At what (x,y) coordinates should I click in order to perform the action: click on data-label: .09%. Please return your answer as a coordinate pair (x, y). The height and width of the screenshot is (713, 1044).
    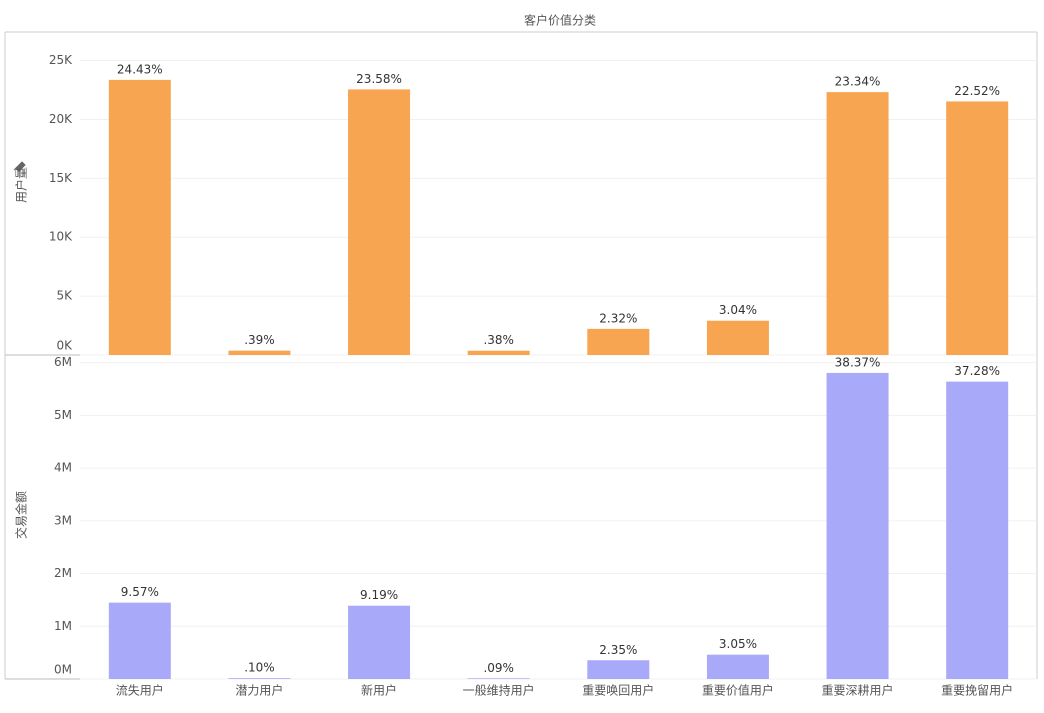
    Looking at the image, I should click on (498, 668).